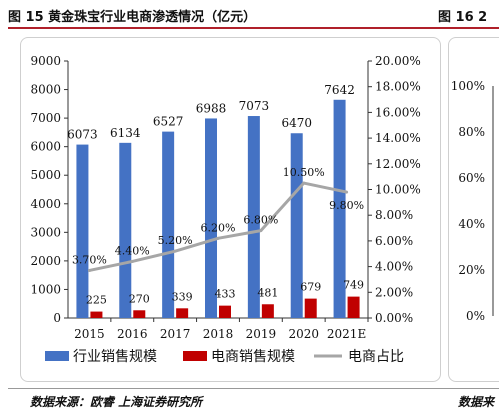  I want to click on y-left-tick-label: 4000, so click(45, 204).